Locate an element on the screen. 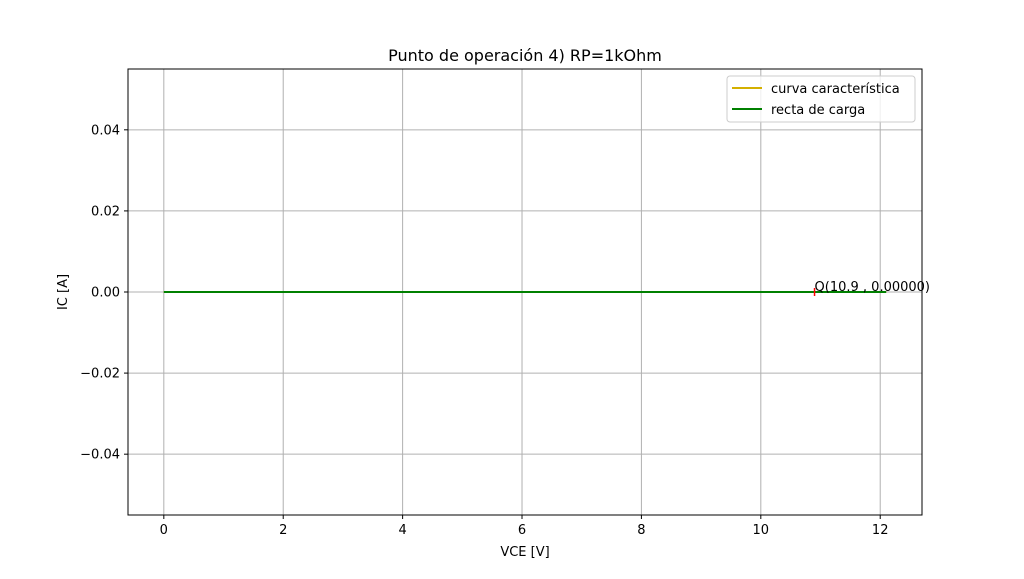  x-tick-label: 0 is located at coordinates (164, 530).